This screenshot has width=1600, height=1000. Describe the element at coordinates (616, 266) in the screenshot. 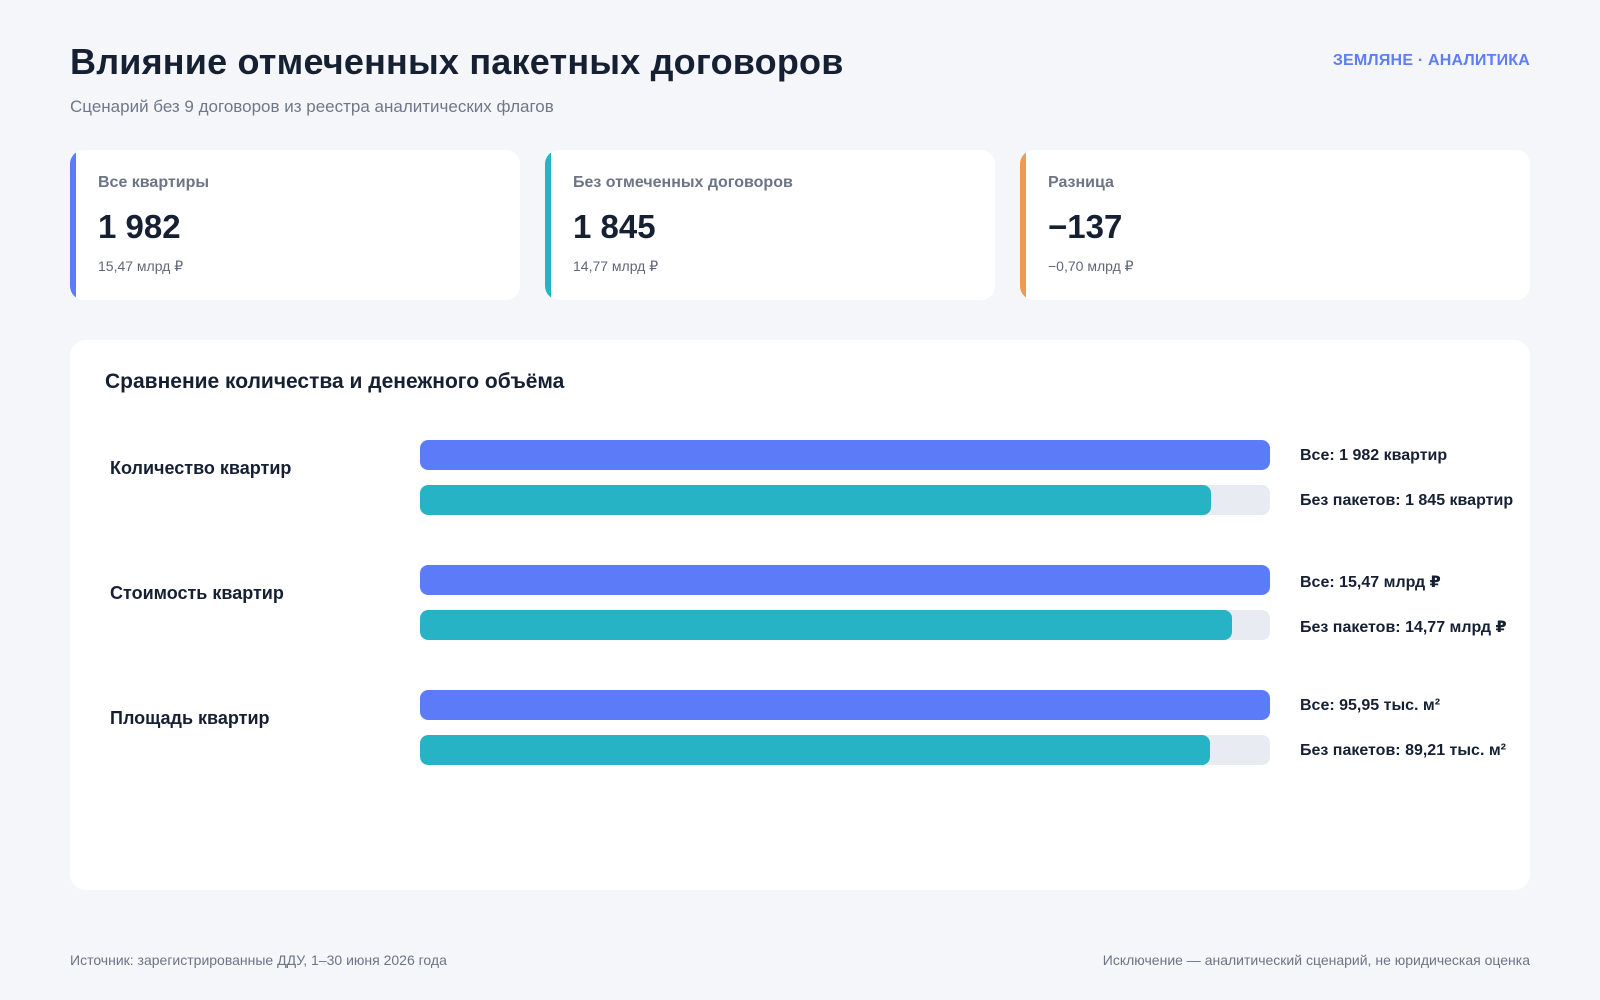

I see `kpi-sub: 14,77 млрд ₽` at that location.